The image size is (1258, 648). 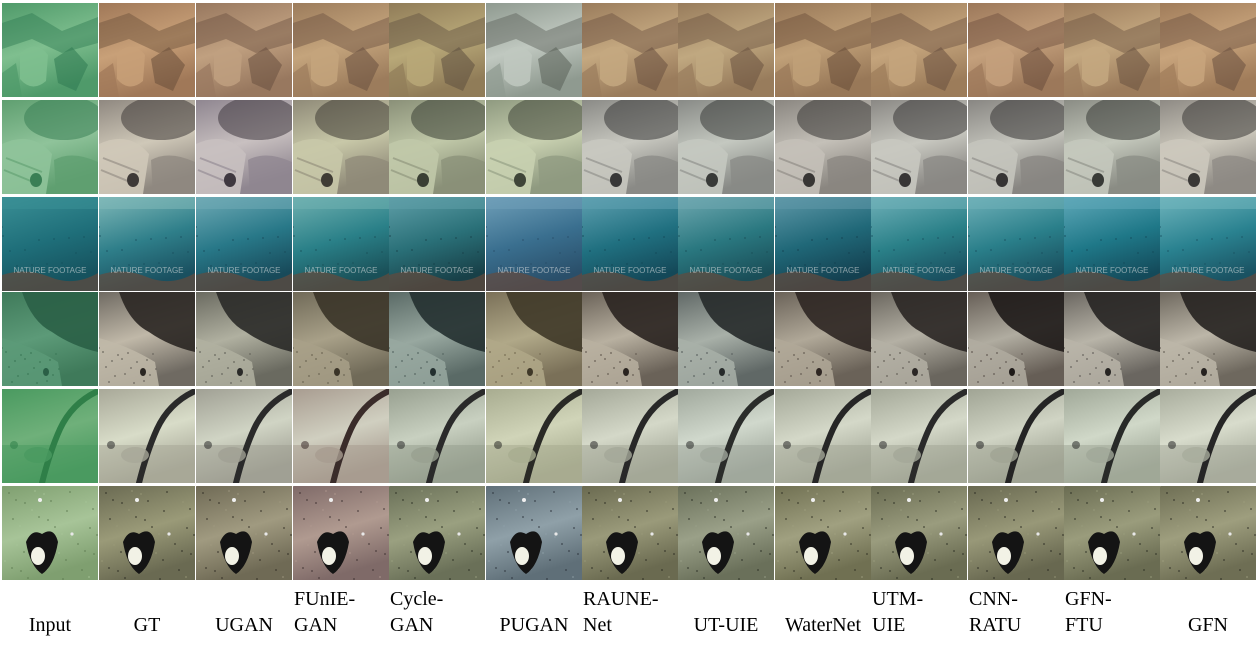 What do you see at coordinates (919, 613) in the screenshot?
I see `column-label: UTM- UIE` at bounding box center [919, 613].